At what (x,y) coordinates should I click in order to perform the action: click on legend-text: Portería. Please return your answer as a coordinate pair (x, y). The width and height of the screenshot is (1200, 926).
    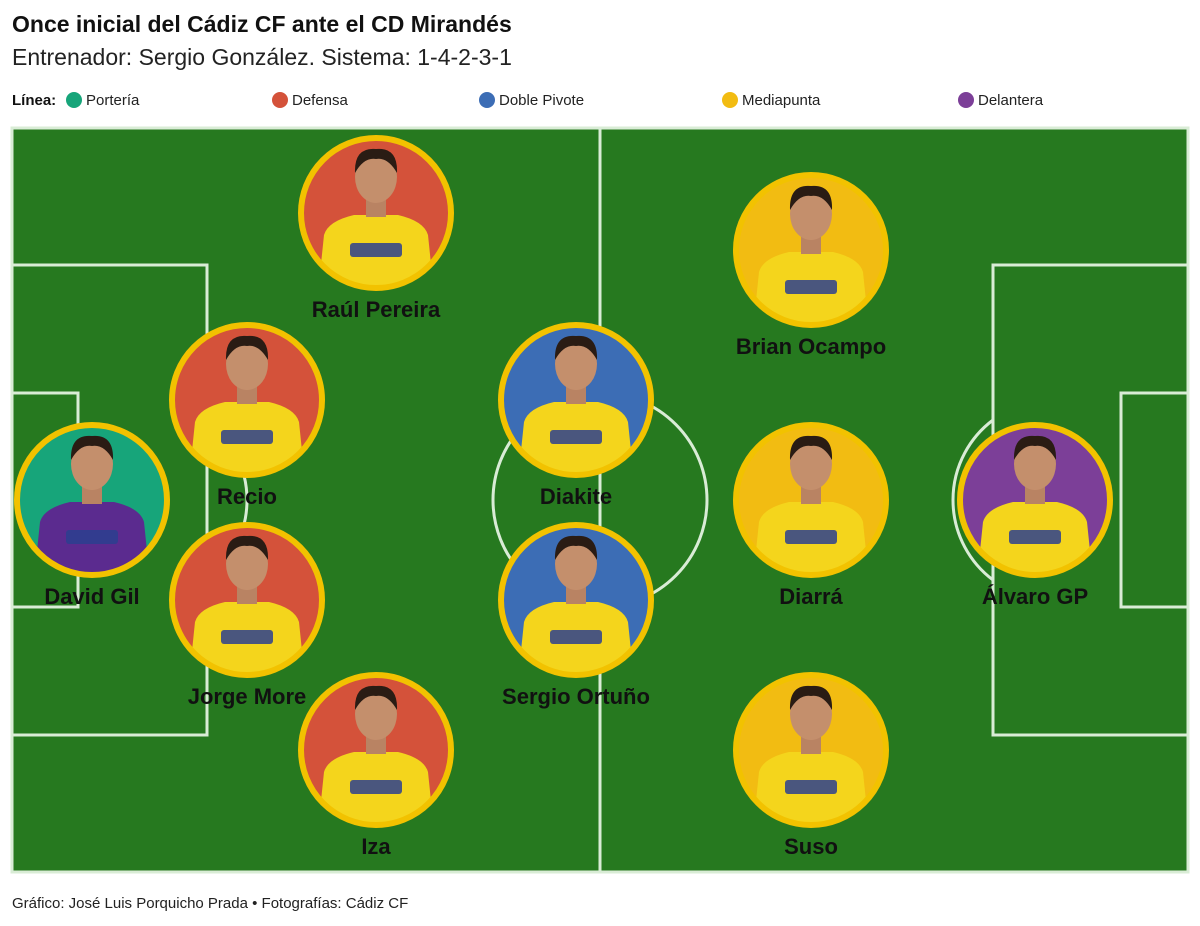
    Looking at the image, I should click on (113, 100).